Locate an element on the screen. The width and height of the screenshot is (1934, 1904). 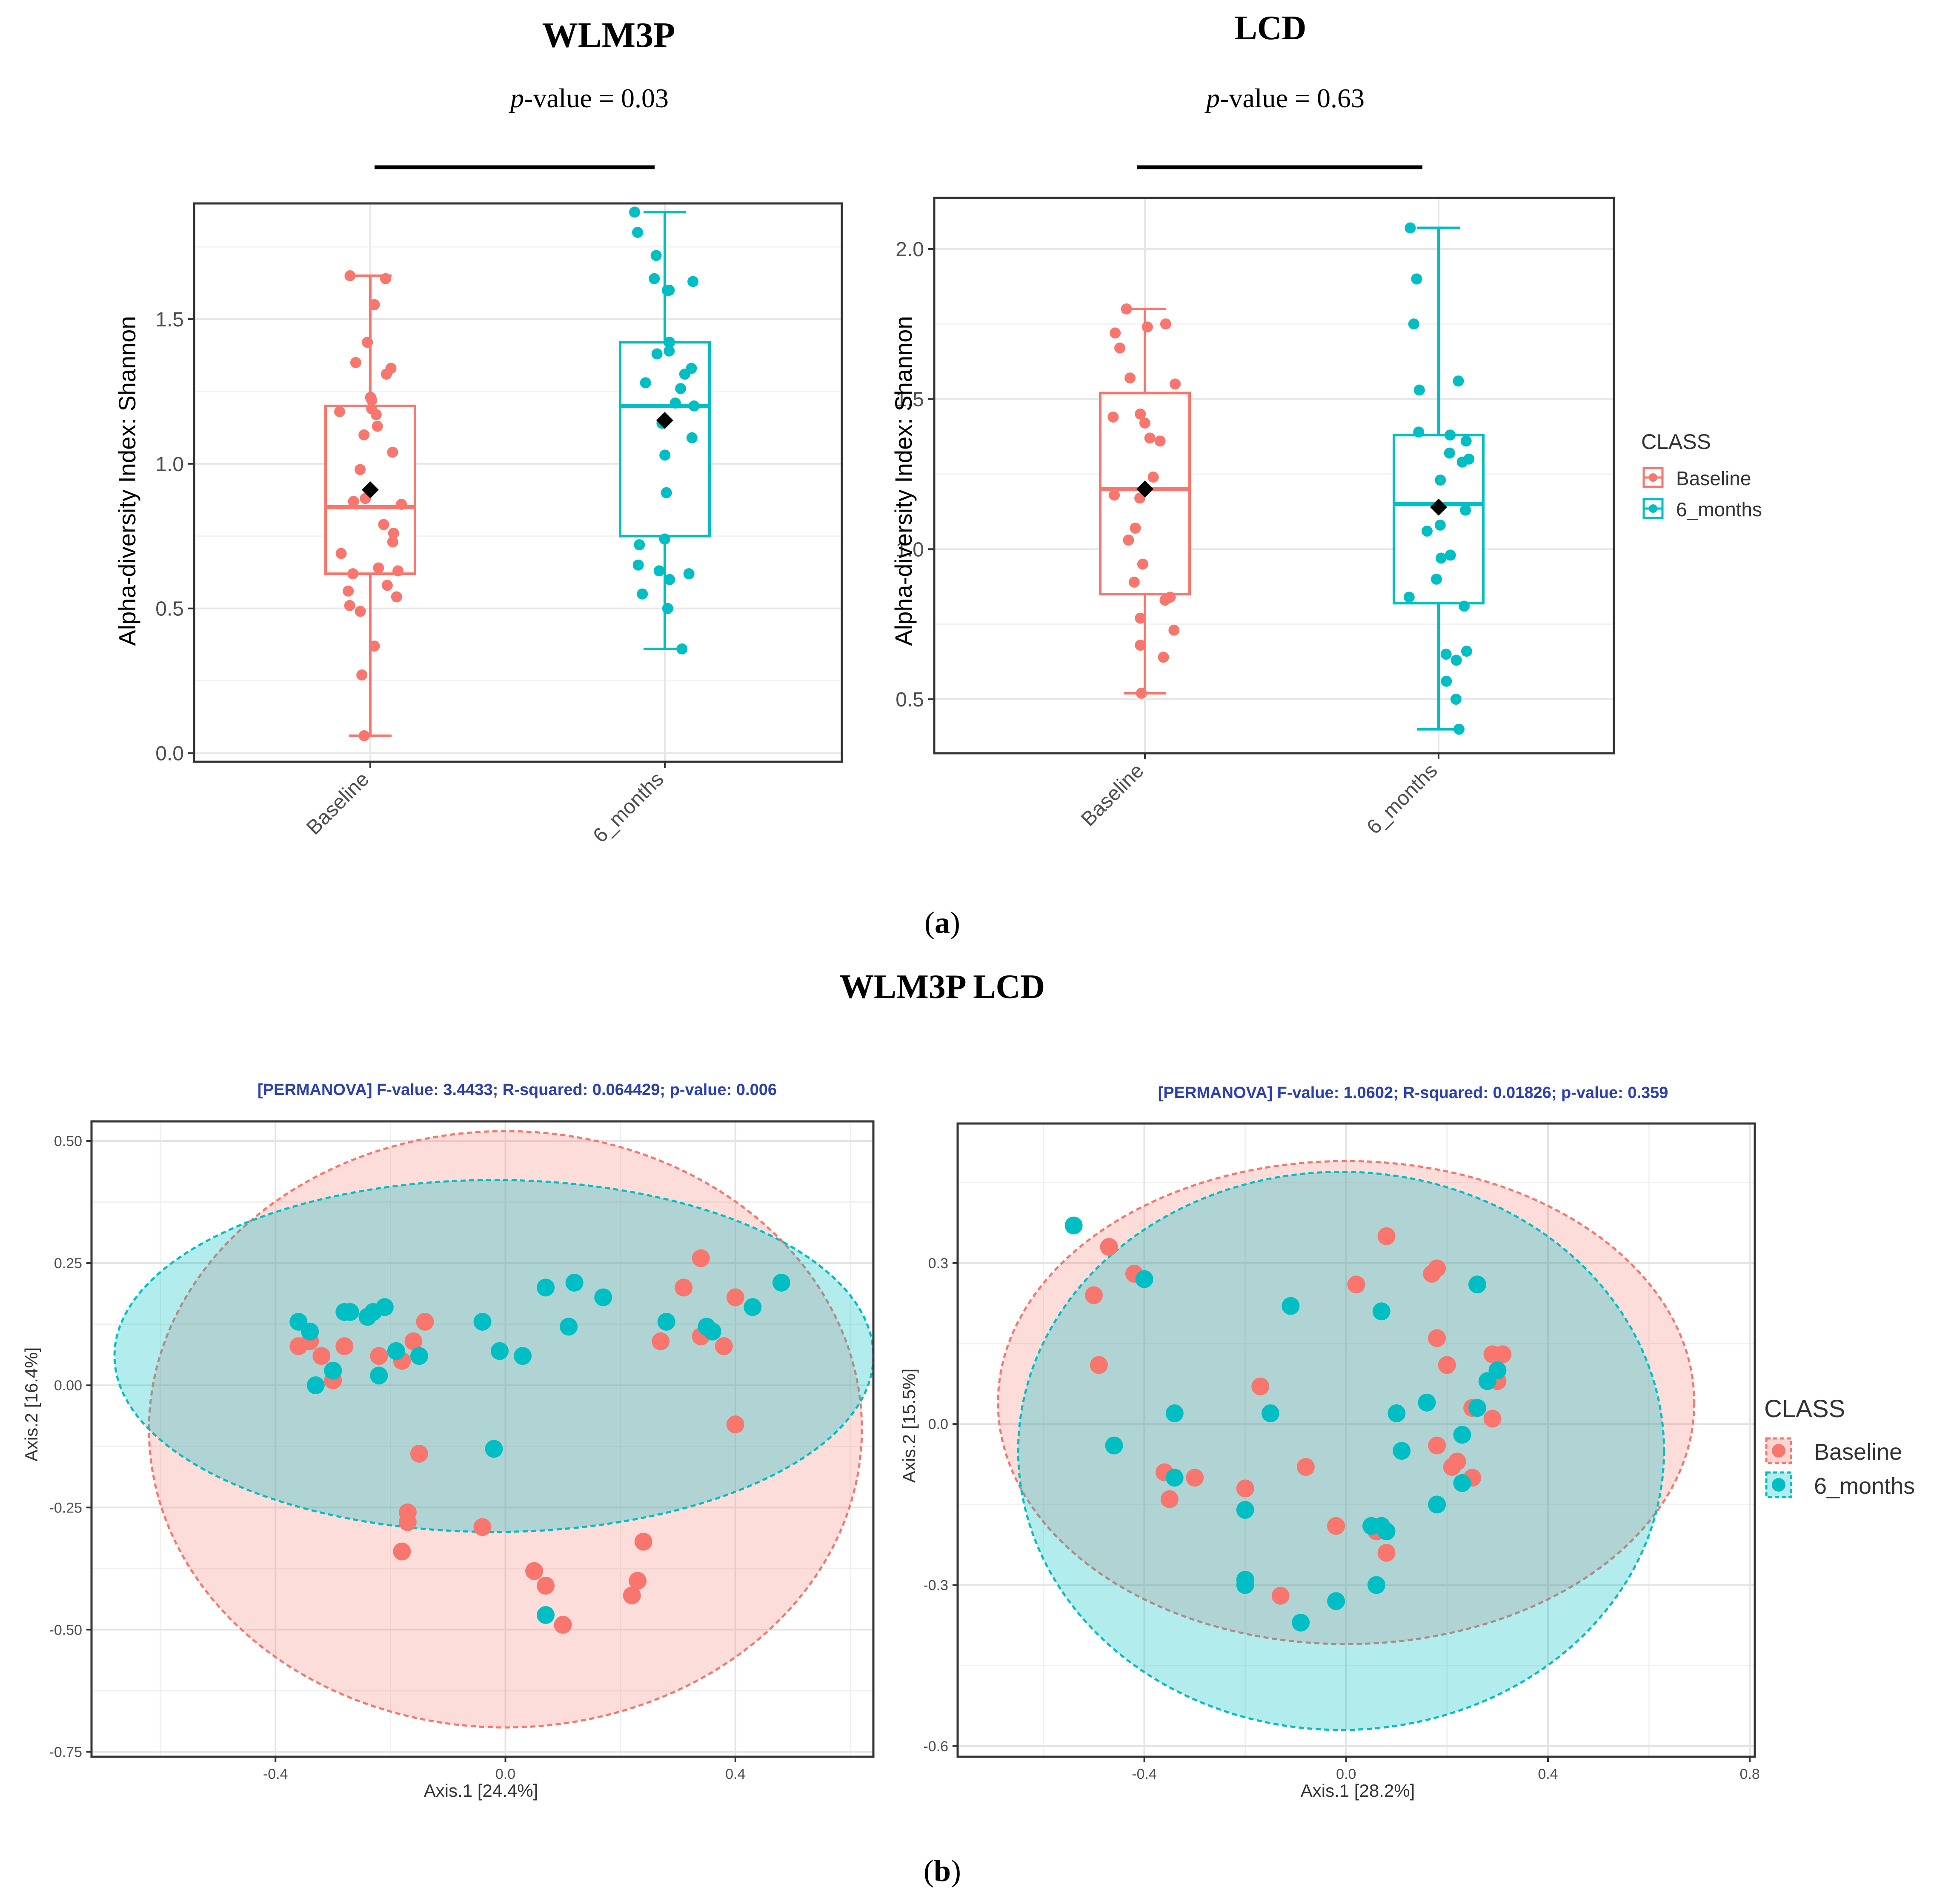
lcd-pcoa-x-tick-label: -0.4 is located at coordinates (1144, 1774).